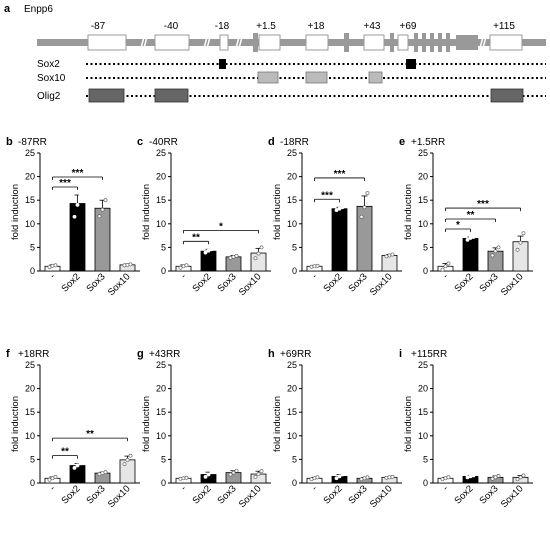  What do you see at coordinates (221, 226) in the screenshot?
I see `significance-label: *` at bounding box center [221, 226].